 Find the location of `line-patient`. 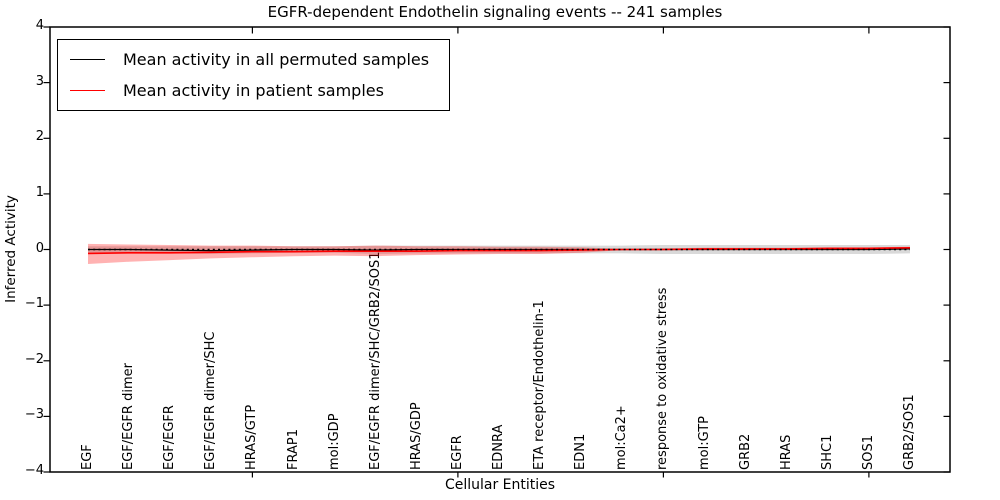

line-patient is located at coordinates (499, 251).